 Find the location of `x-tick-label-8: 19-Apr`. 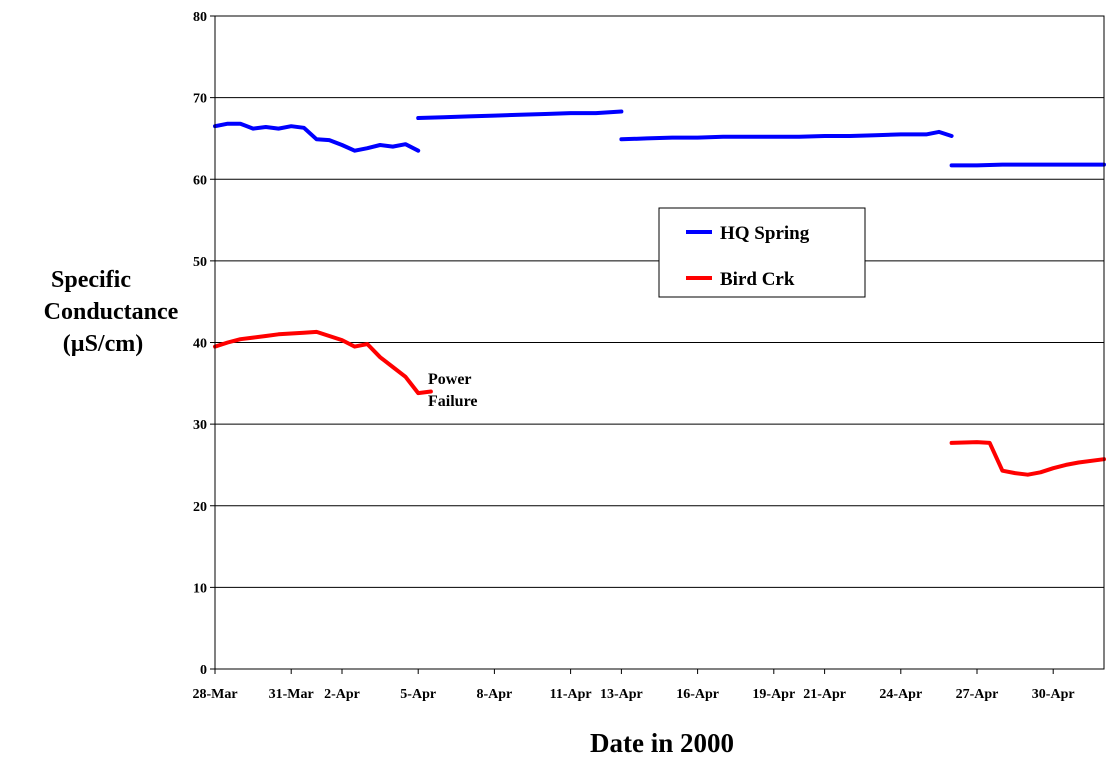

x-tick-label-8: 19-Apr is located at coordinates (773, 694).